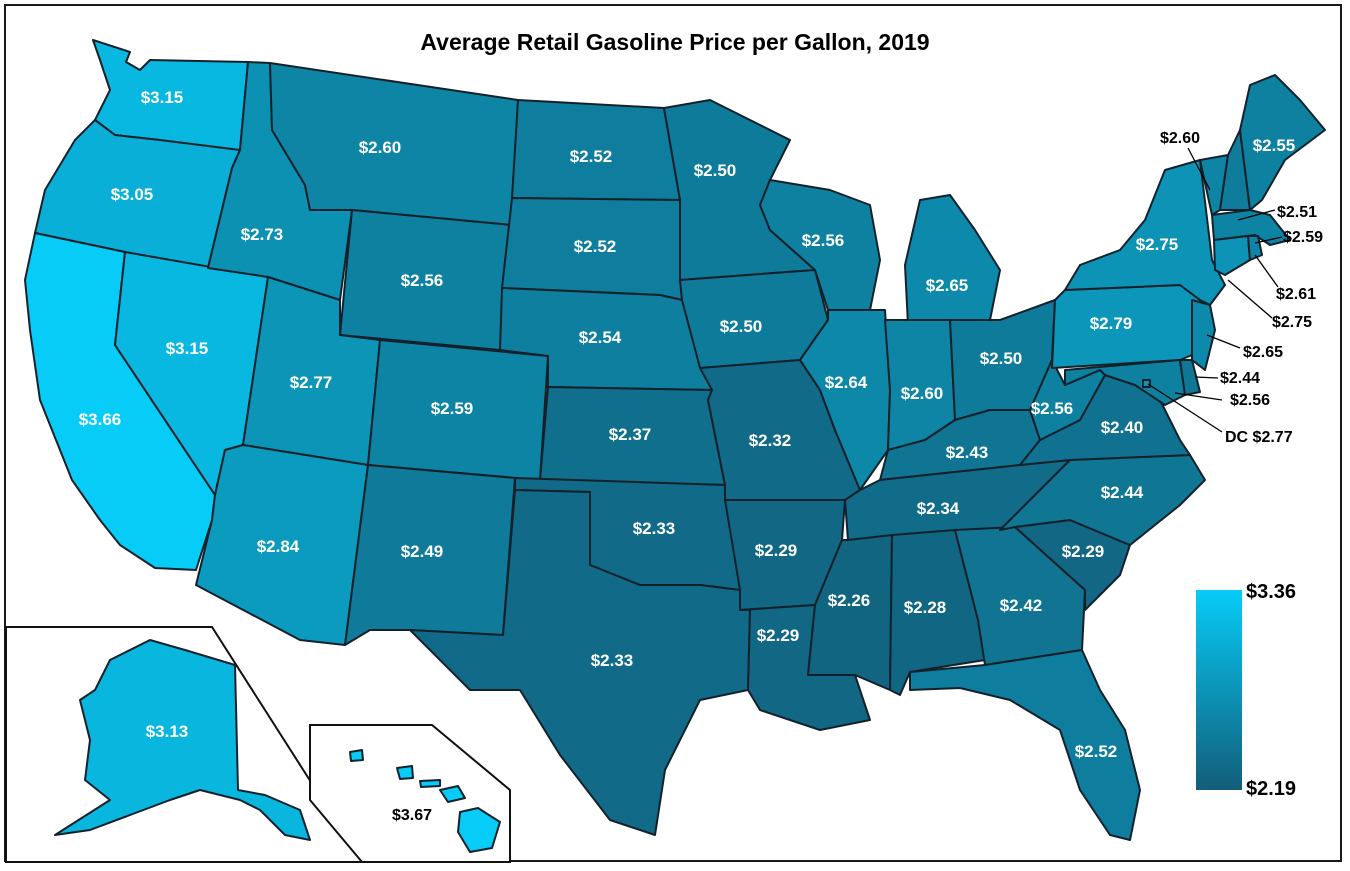 This screenshot has height=871, width=1350. What do you see at coordinates (770, 440) in the screenshot?
I see `label-mo: $2.32` at bounding box center [770, 440].